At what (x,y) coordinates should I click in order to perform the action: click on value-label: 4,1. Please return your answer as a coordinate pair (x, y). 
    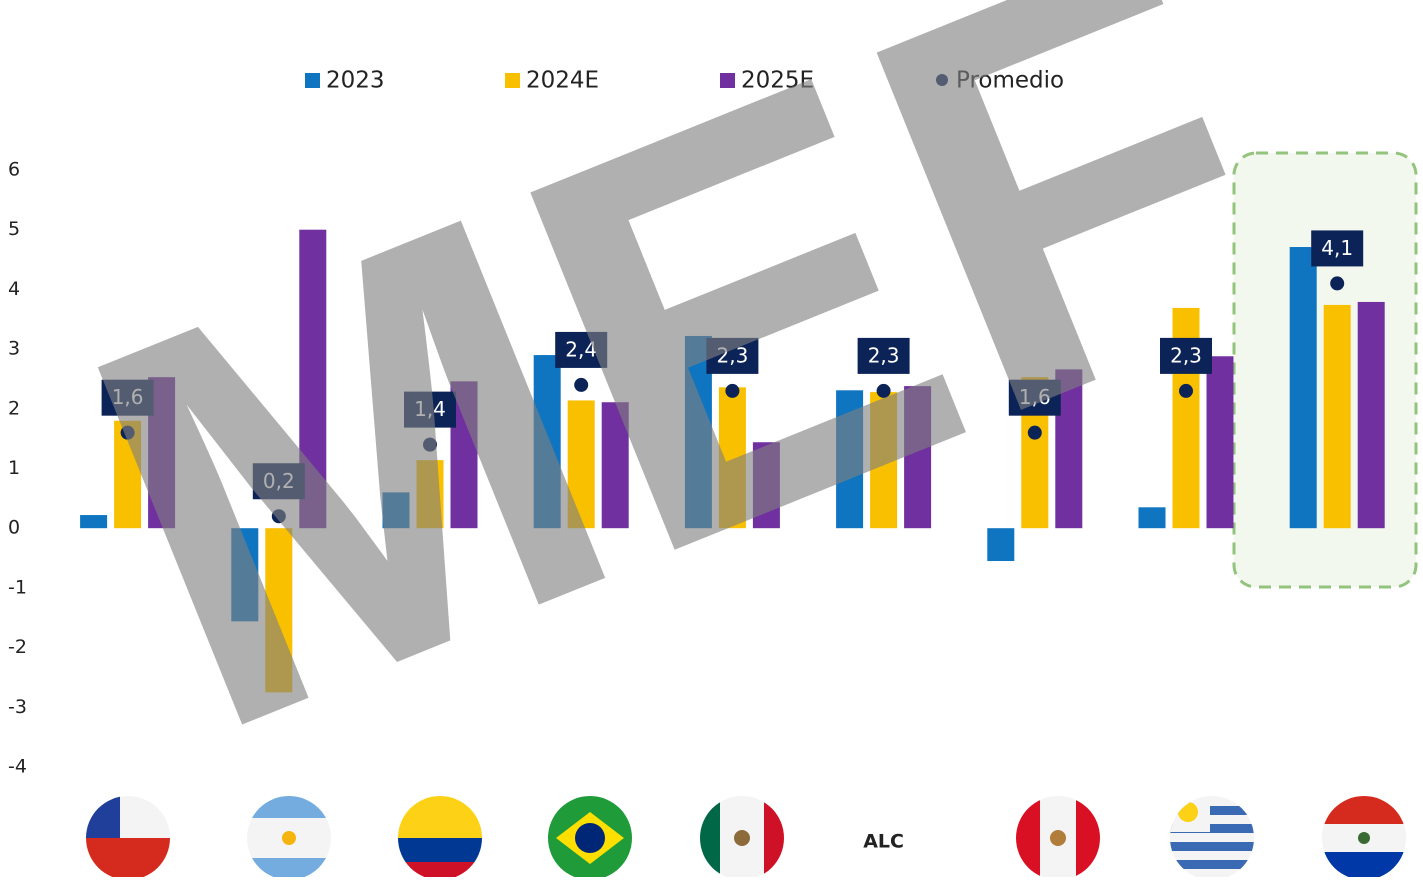
    Looking at the image, I should click on (1337, 248).